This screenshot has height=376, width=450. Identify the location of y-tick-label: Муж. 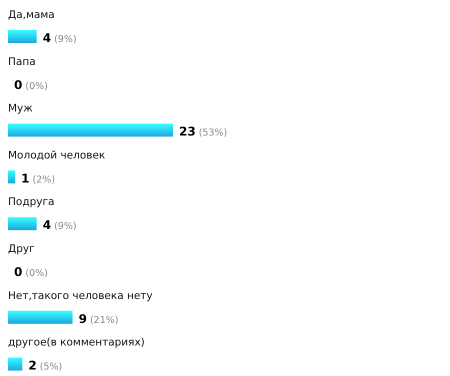
(21, 108).